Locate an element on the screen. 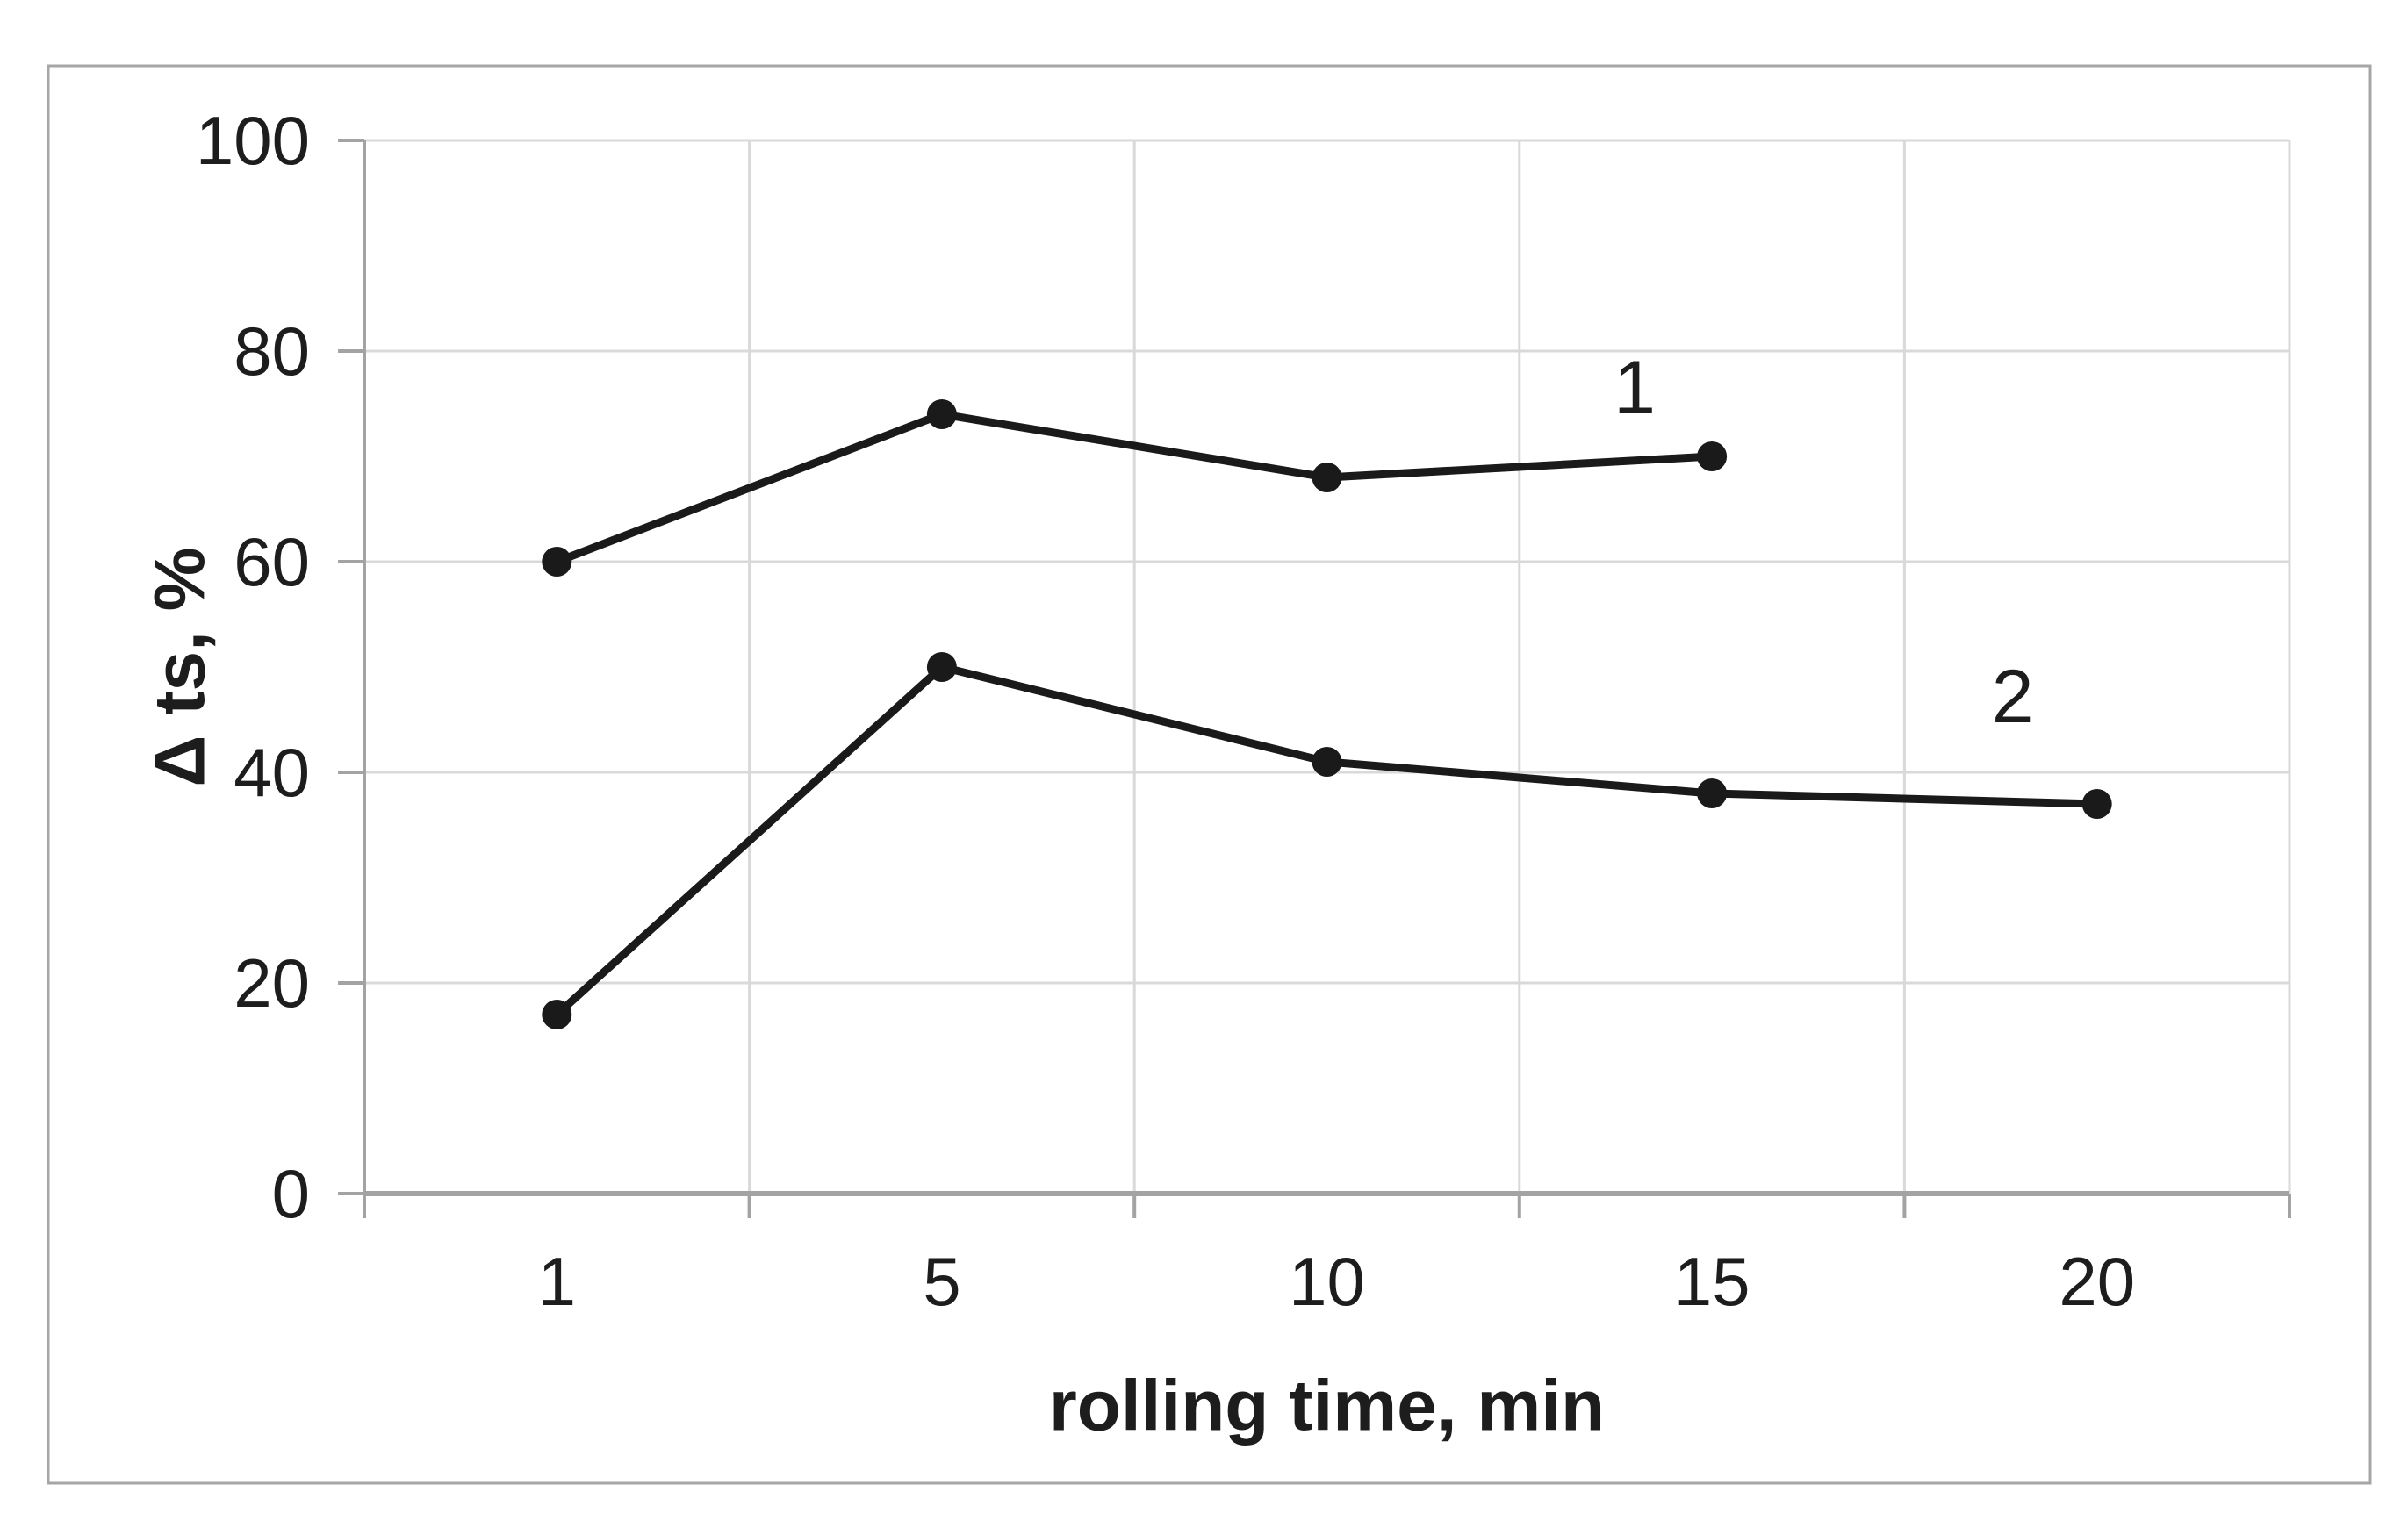 This screenshot has height=1528, width=2408. x-tick-label: 5 is located at coordinates (941, 1282).